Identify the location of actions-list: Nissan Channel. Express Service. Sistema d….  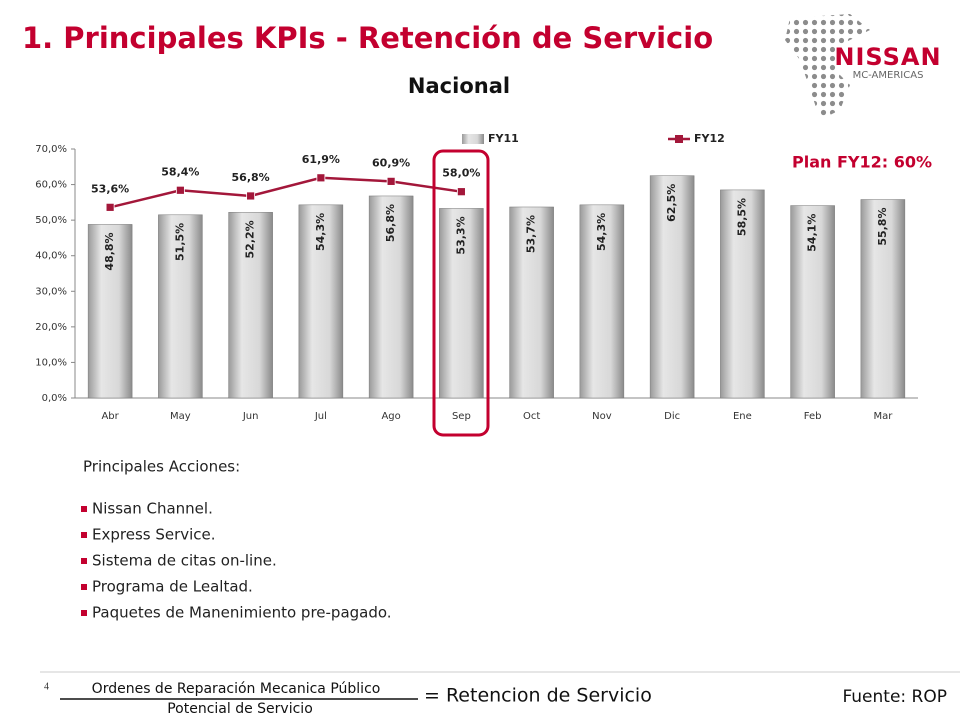
(236, 561).